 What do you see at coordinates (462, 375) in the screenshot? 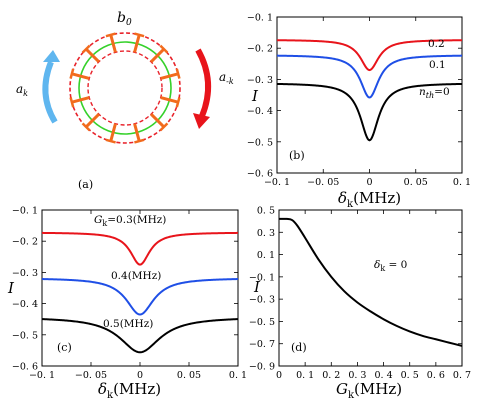
I see `x-tick-label: 0. 7` at bounding box center [462, 375].